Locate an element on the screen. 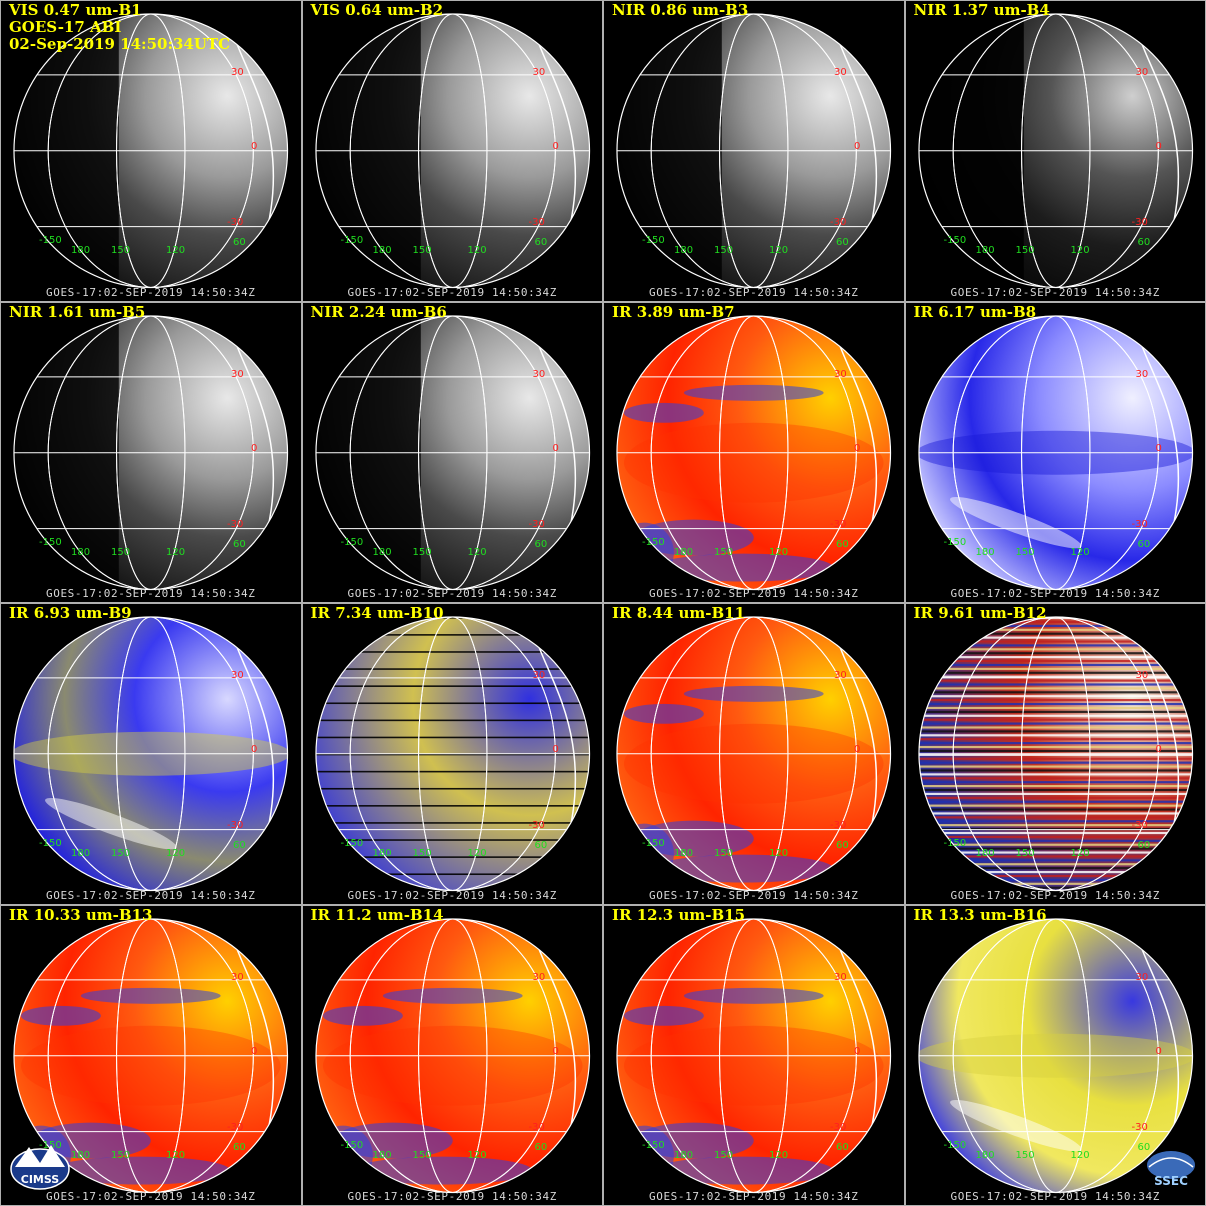  band-title: IR 9.61 um-B12 is located at coordinates (980, 613).